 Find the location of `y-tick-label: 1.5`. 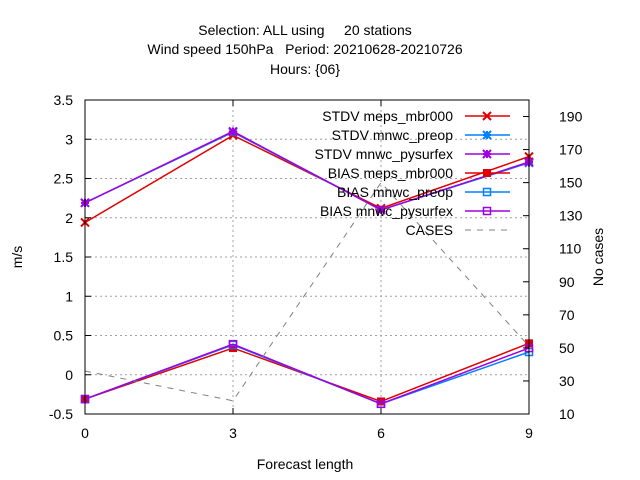

y-tick-label: 1.5 is located at coordinates (64, 257).